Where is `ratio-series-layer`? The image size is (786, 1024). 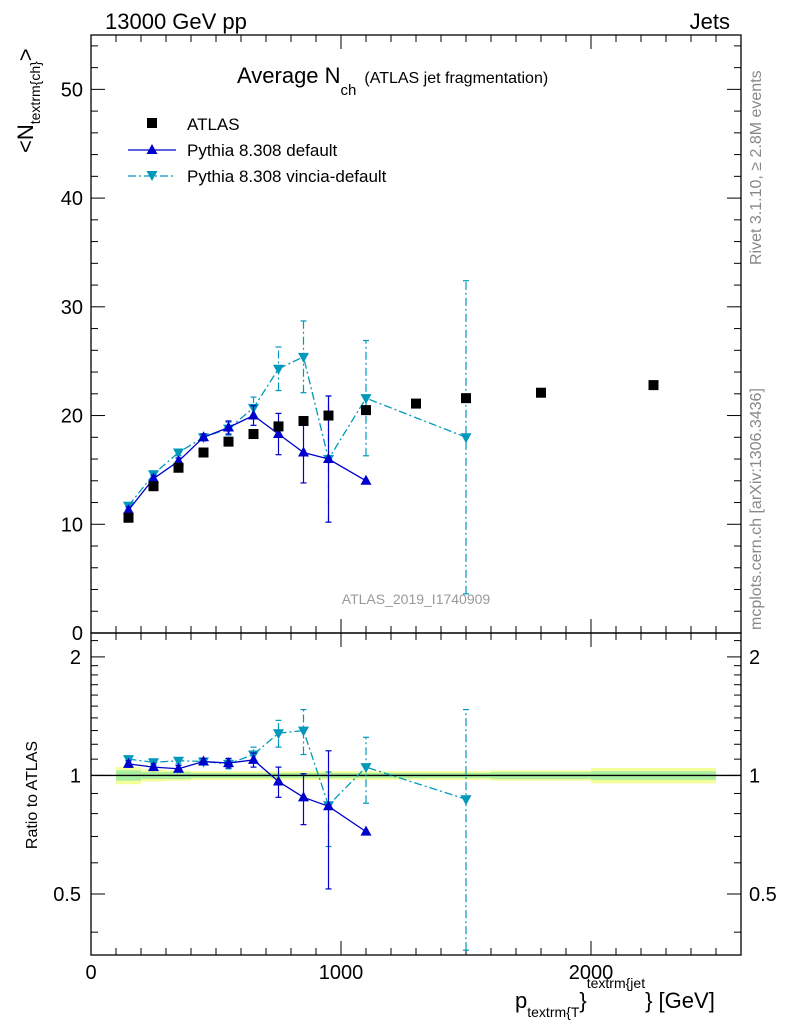 ratio-series-layer is located at coordinates (297, 829).